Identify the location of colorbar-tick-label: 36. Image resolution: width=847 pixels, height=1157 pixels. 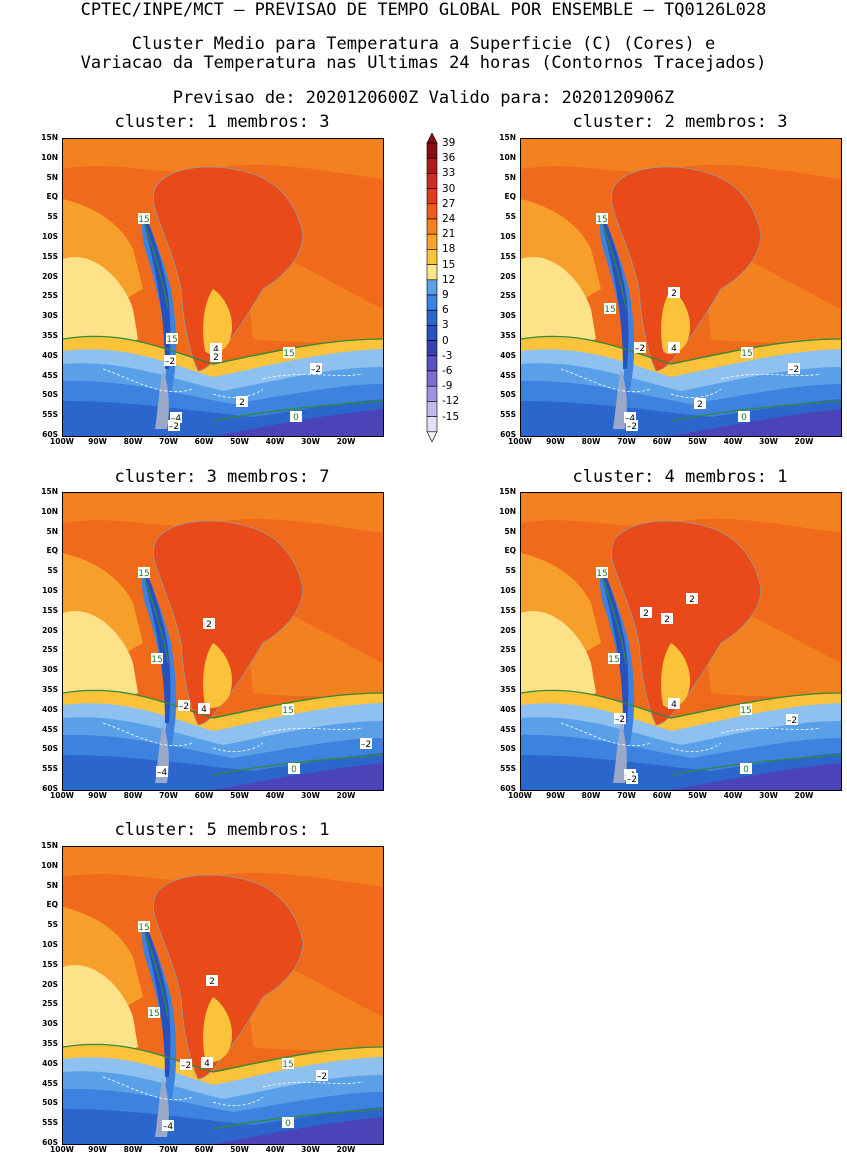
(449, 158).